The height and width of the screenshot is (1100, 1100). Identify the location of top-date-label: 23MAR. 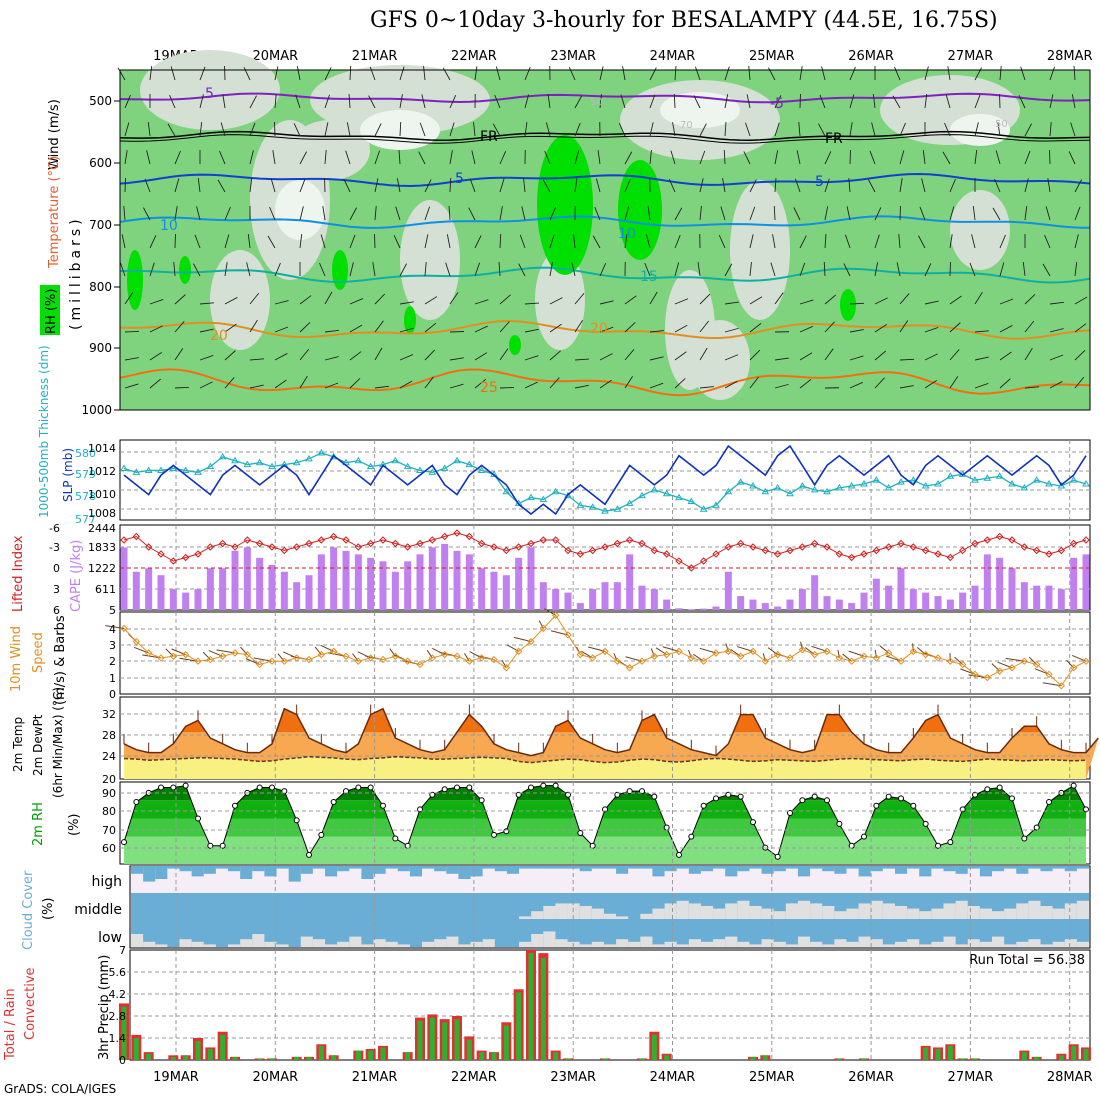
(573, 56).